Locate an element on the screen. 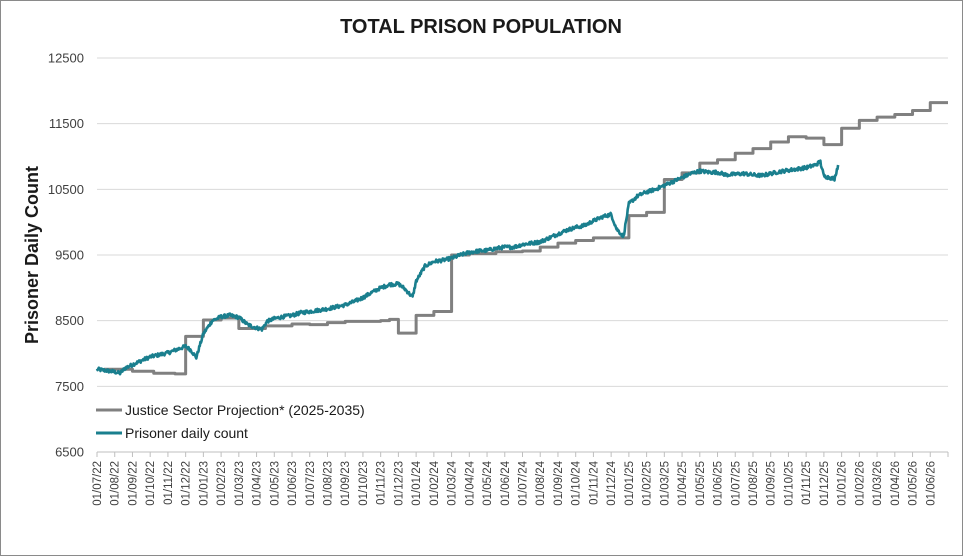 The height and width of the screenshot is (556, 963). x-tick-label: 01/02/24 is located at coordinates (435, 482).